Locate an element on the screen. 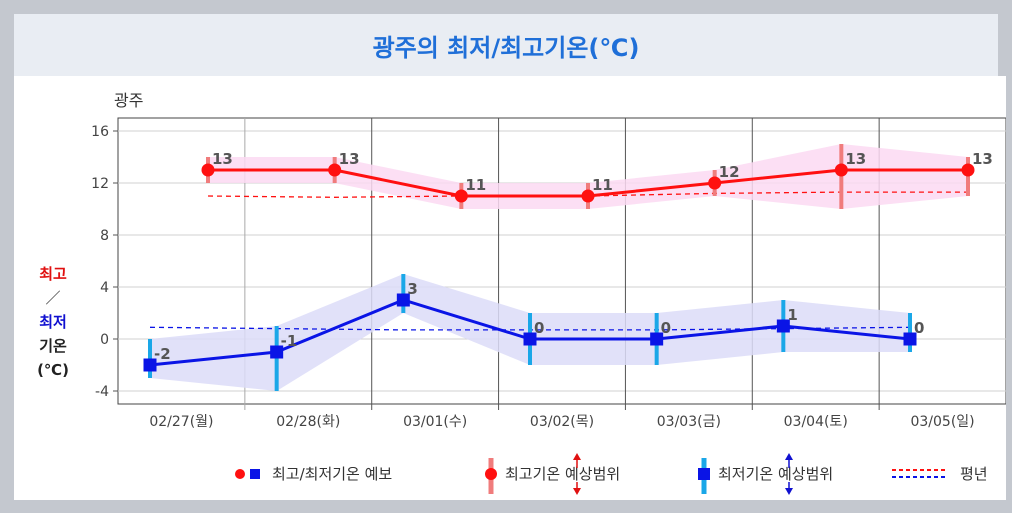  legend-min-square is located at coordinates (704, 474).